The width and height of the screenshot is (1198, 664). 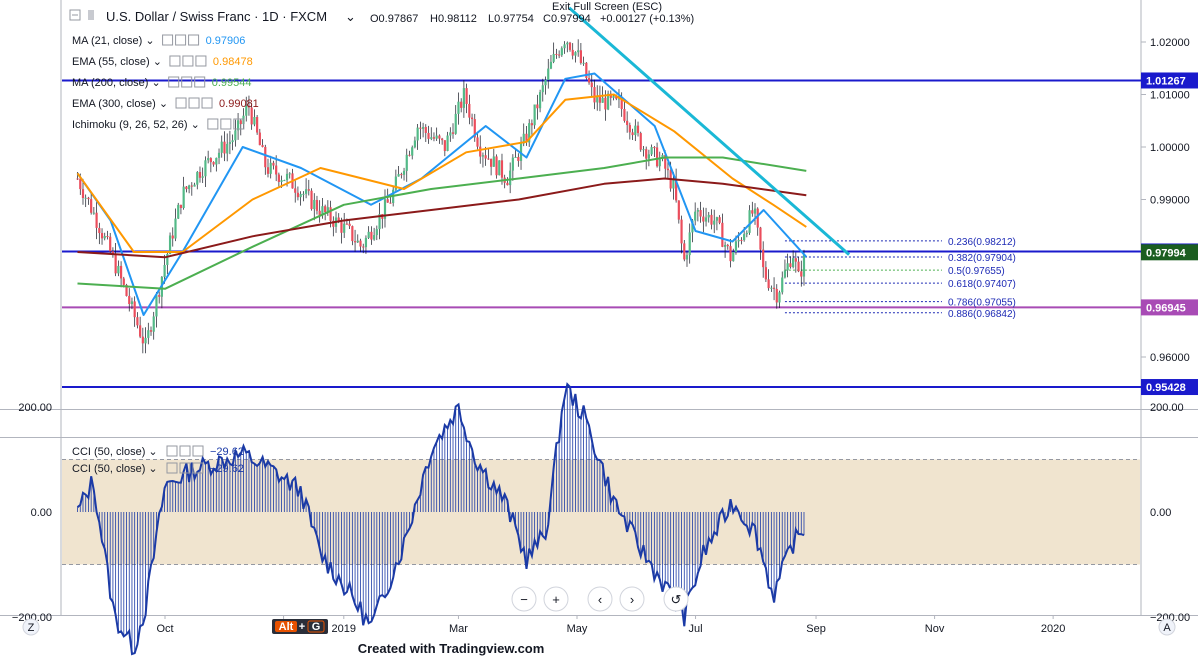 I want to click on scroll-right-button: ›, so click(x=632, y=599).